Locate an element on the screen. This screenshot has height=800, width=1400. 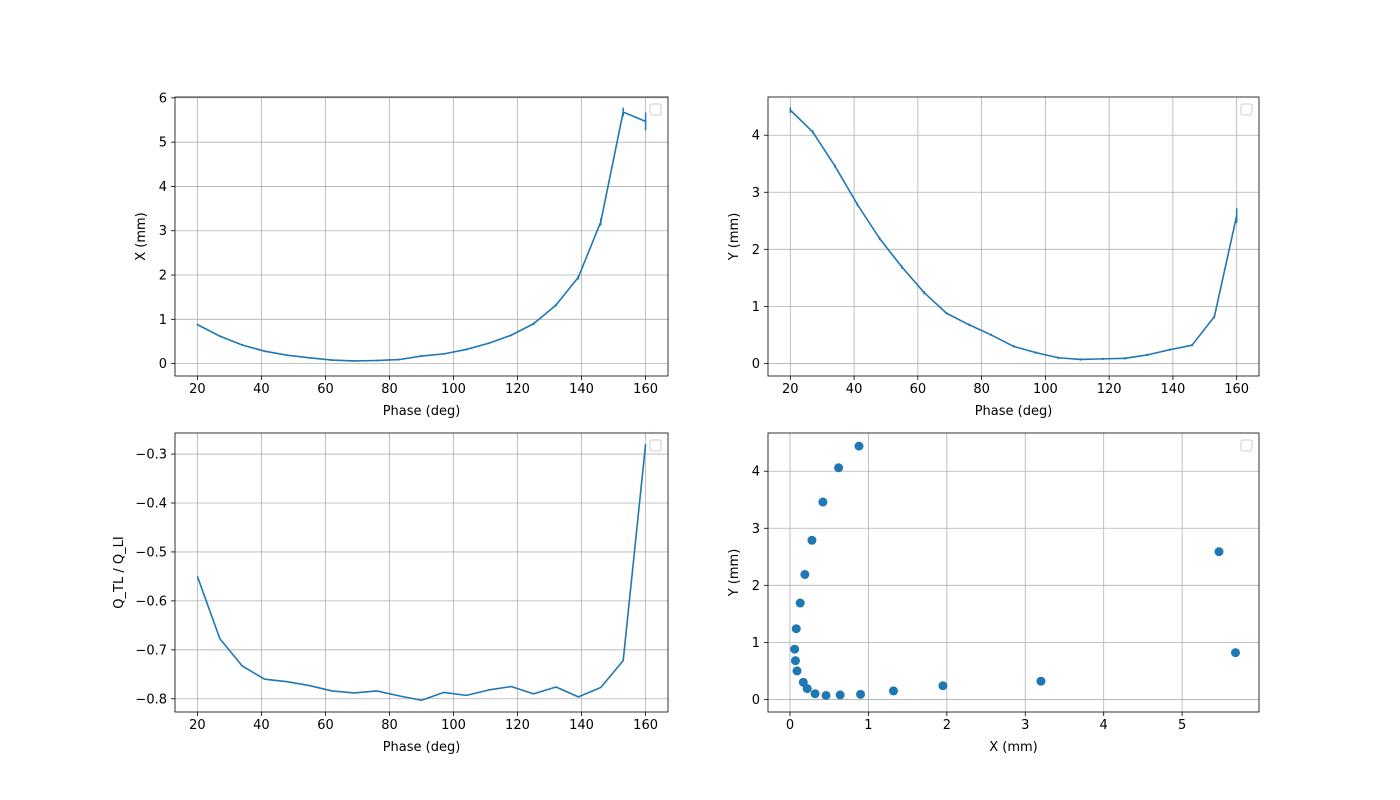
y-tick-label: −0.7 is located at coordinates (151, 650).